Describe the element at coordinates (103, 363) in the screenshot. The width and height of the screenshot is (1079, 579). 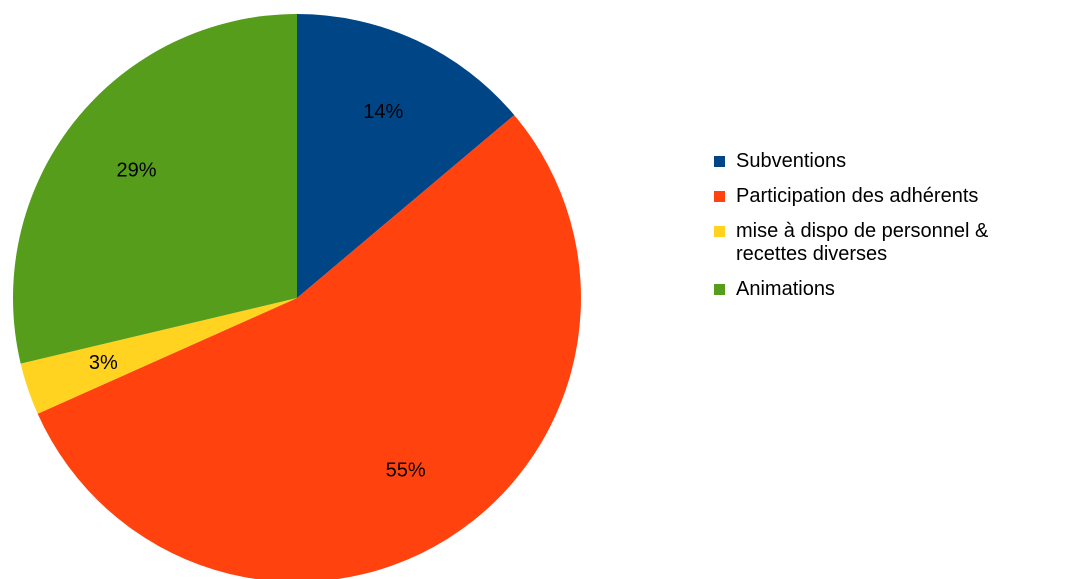
I see `data-label-mise-a-dispo-de-personnel: 3%` at that location.